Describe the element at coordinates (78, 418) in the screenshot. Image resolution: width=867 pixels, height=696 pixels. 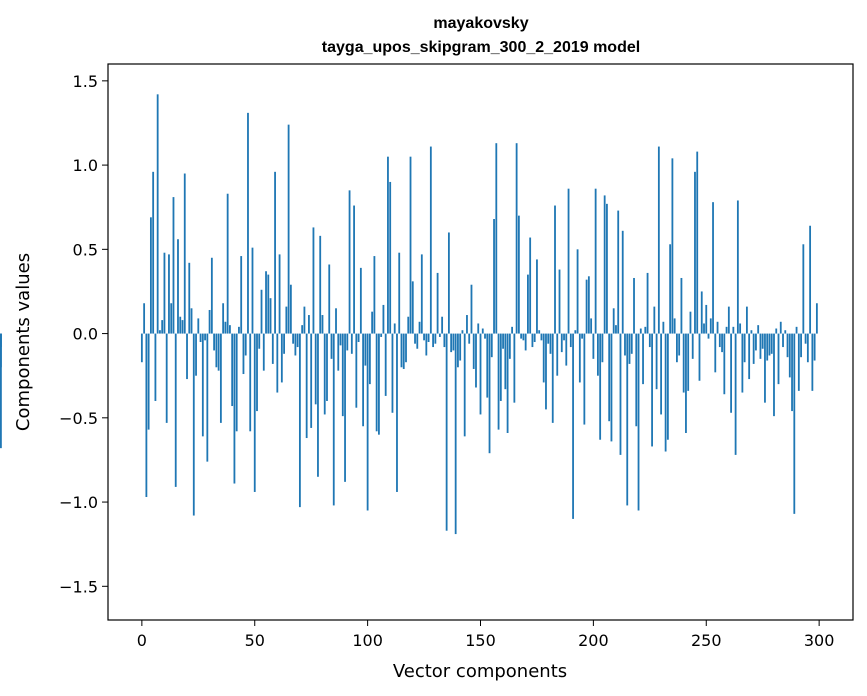
I see `y-tick-label: −0.5` at that location.